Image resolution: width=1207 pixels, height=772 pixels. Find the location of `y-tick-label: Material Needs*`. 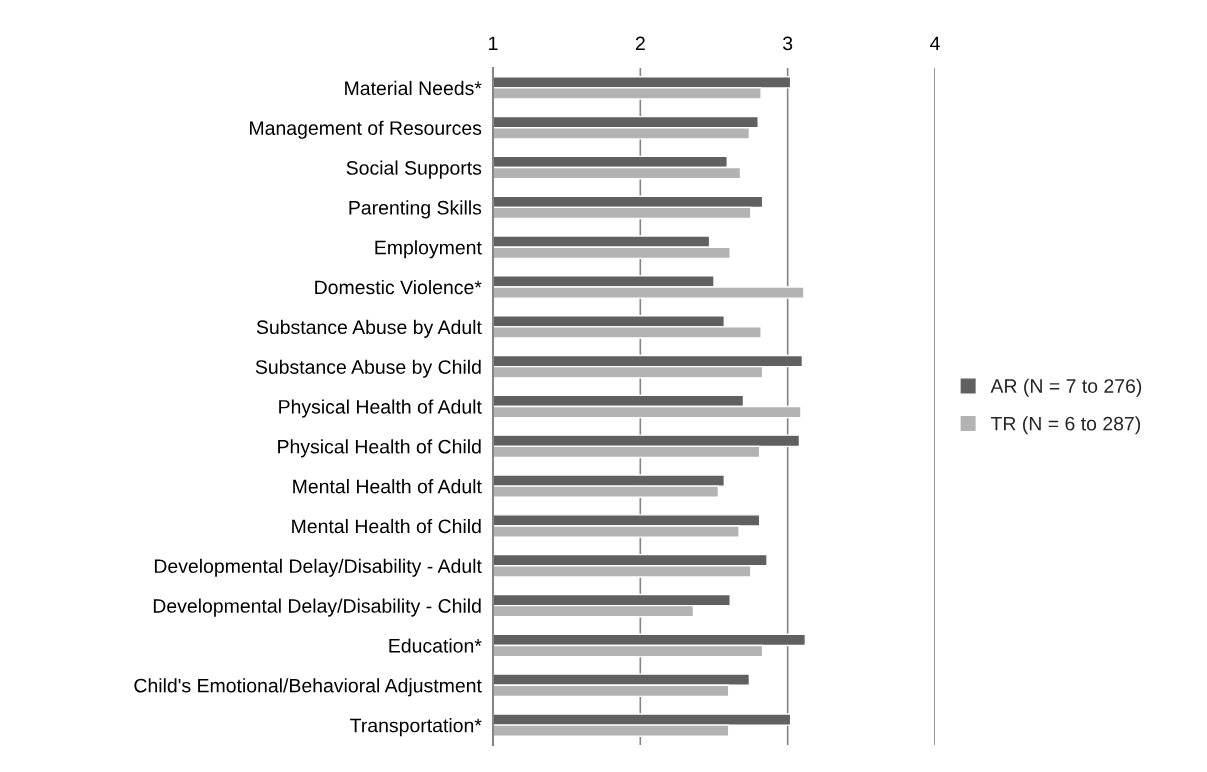

y-tick-label: Material Needs* is located at coordinates (413, 88).